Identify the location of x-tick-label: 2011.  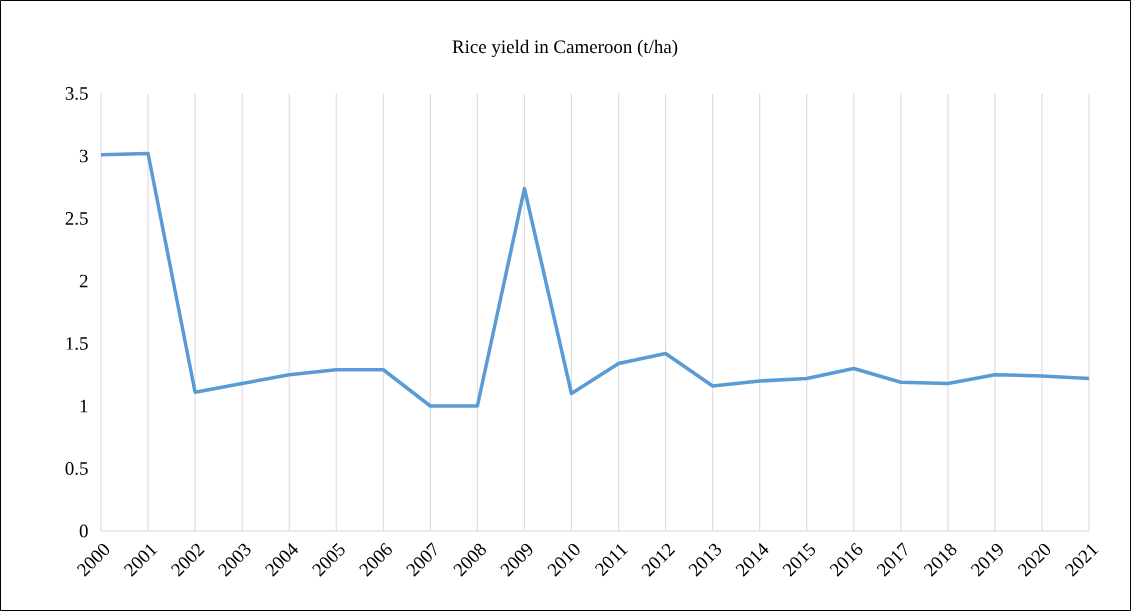
(611, 560).